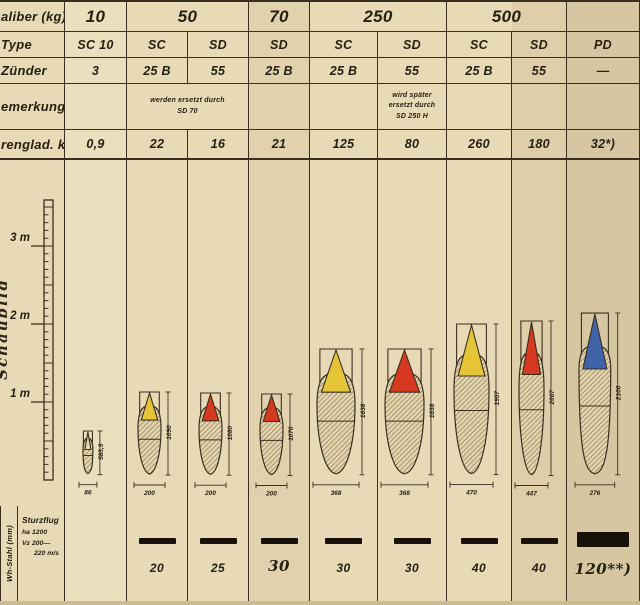 Image resolution: width=640 pixels, height=605 pixels. Describe the element at coordinates (603, 16) in the screenshot. I see `kaliber-pd-cell` at that location.